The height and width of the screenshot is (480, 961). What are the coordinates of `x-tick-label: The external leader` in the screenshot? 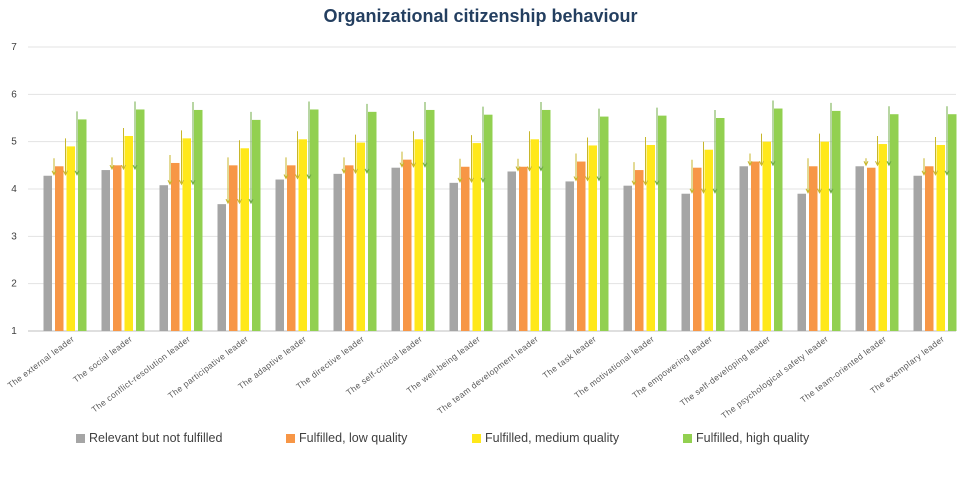 It's located at (41, 362).